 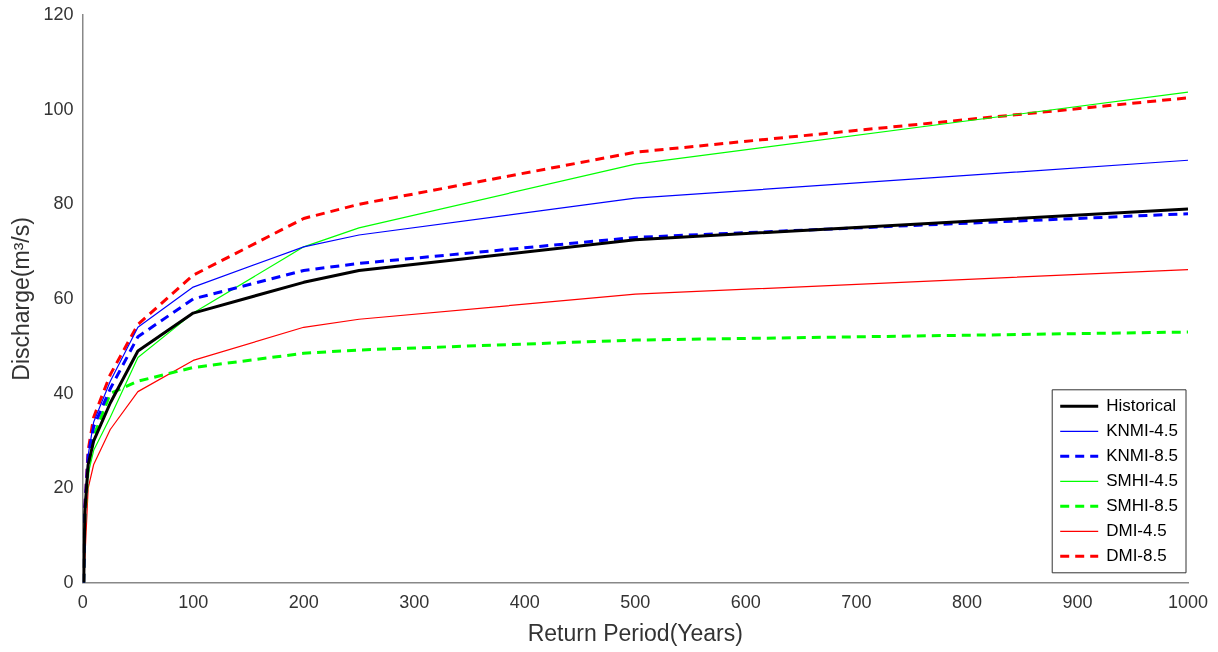 What do you see at coordinates (1142, 430) in the screenshot?
I see `legend-label: KNMI-4.5` at bounding box center [1142, 430].